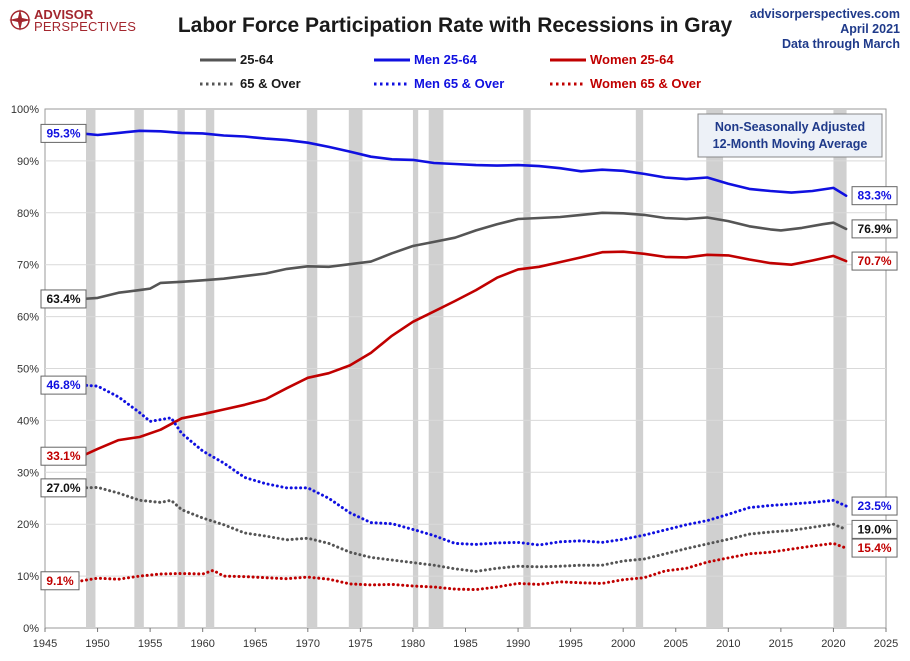 The width and height of the screenshot is (910, 661). I want to click on compass-logo-icon, so click(20, 20).